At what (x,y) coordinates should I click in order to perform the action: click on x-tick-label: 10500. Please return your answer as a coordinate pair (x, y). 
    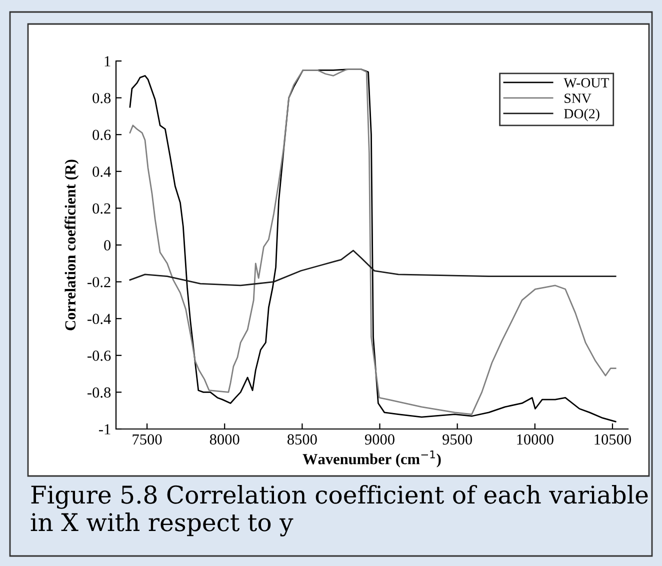
    Looking at the image, I should click on (612, 439).